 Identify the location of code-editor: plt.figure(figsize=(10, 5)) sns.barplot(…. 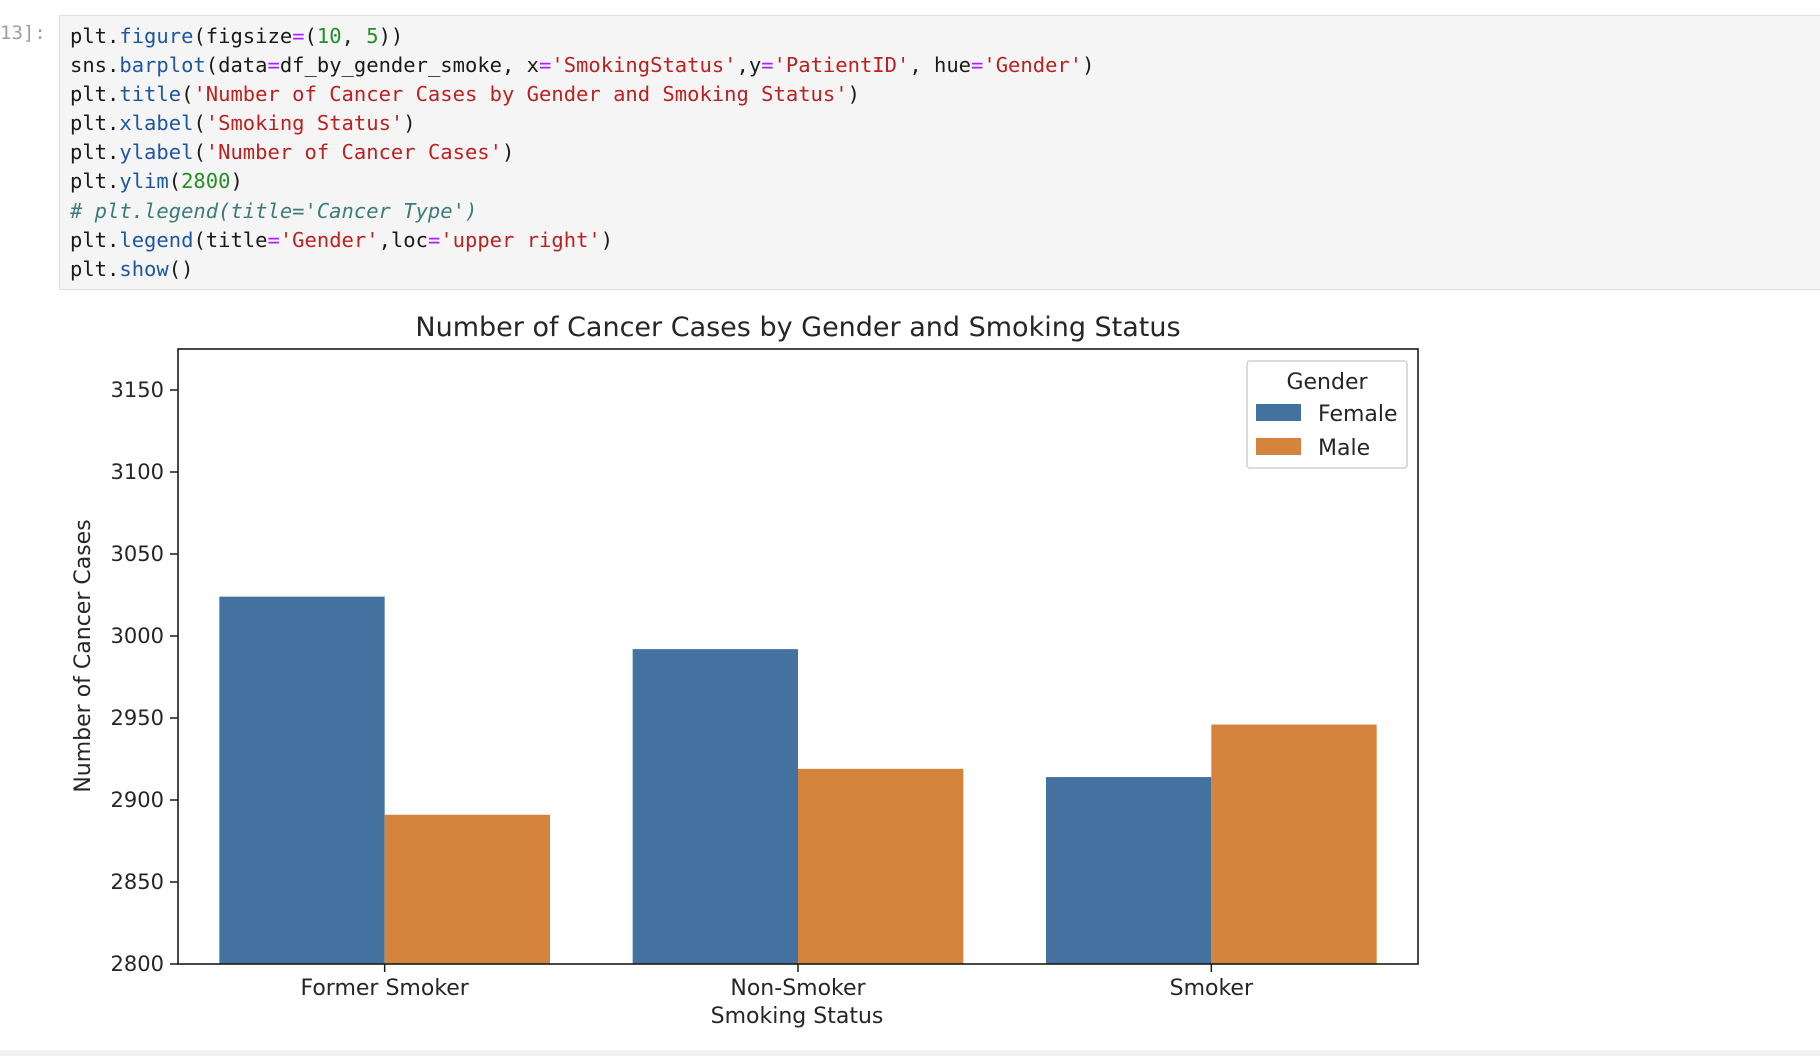
(582, 153).